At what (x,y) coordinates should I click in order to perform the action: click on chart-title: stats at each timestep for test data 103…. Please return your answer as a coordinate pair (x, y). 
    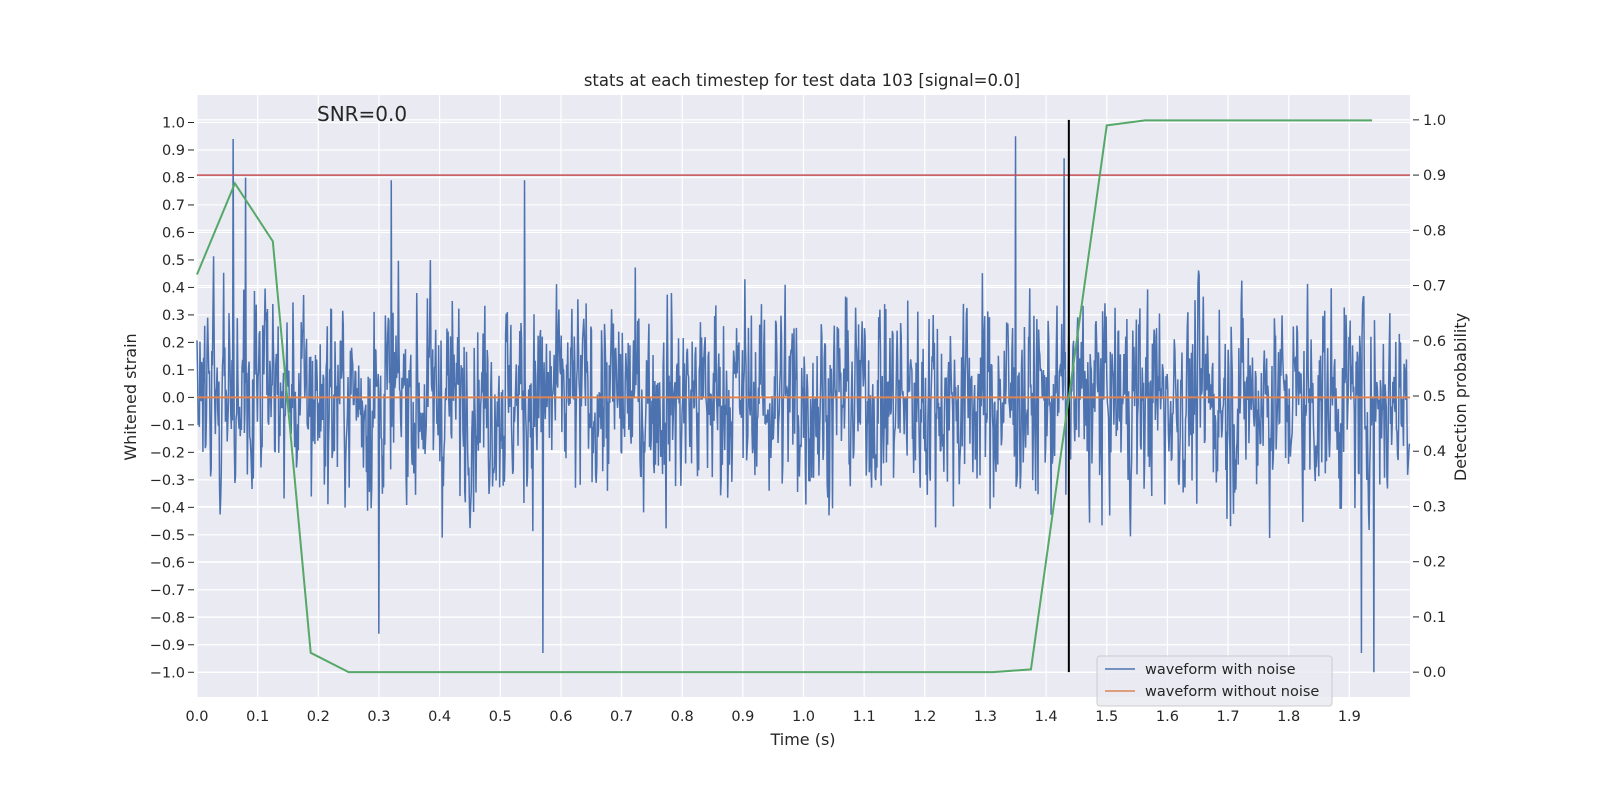
    Looking at the image, I should click on (802, 80).